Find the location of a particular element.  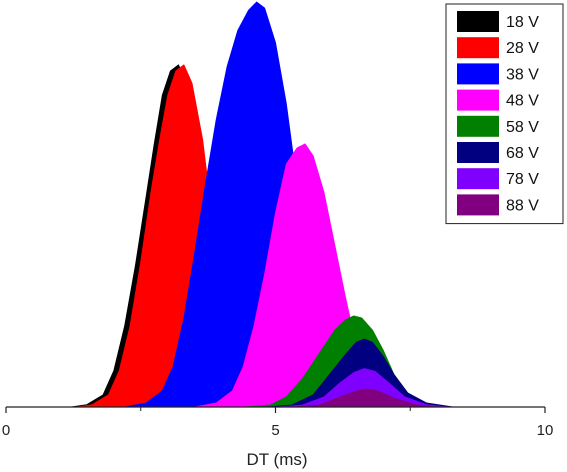

legend-box is located at coordinates (504, 114).